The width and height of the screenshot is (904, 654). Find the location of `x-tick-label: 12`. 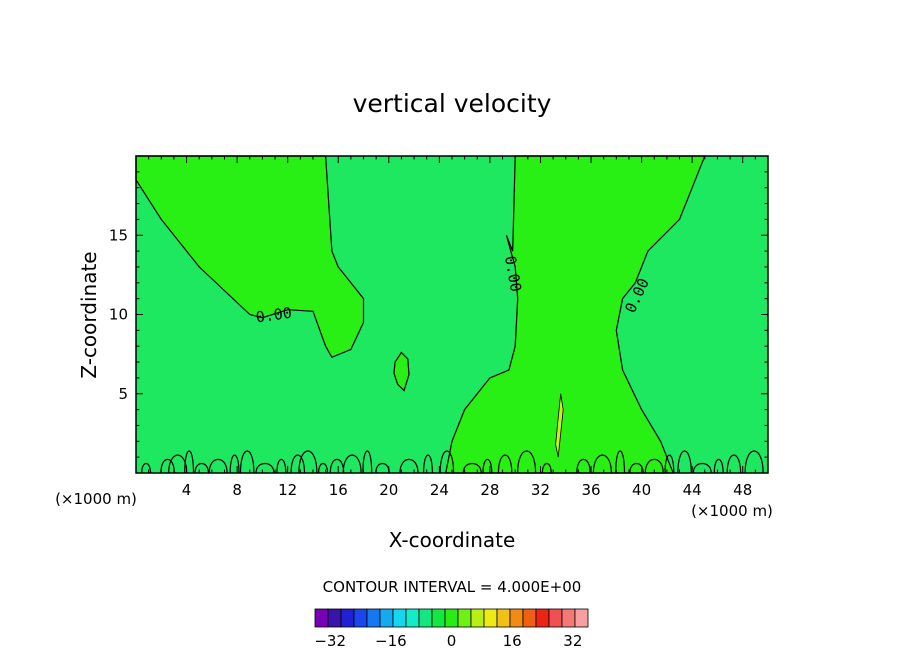

x-tick-label: 12 is located at coordinates (287, 490).